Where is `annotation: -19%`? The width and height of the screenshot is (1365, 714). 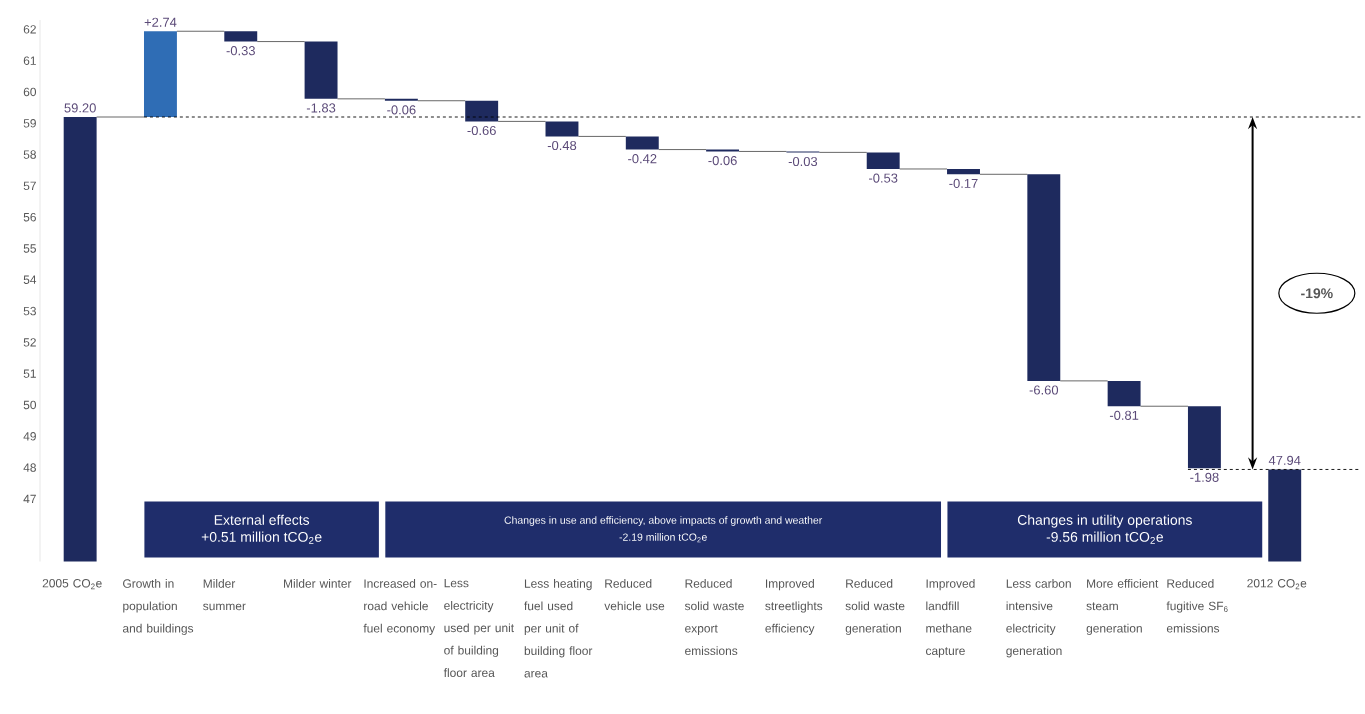 annotation: -19% is located at coordinates (1317, 293).